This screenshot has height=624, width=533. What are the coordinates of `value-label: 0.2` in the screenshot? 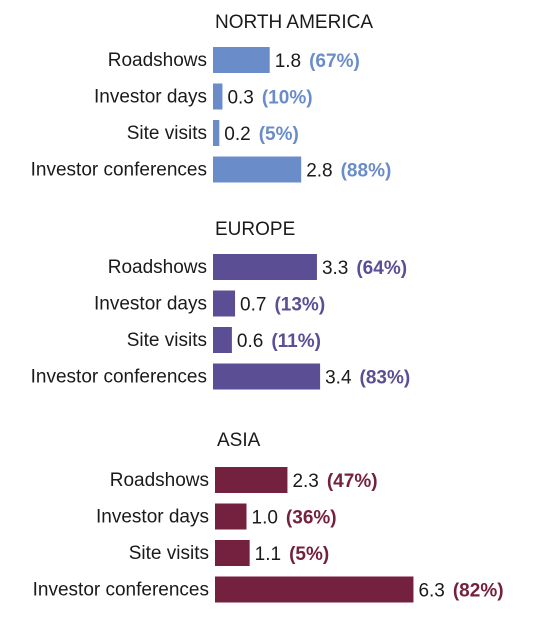 It's located at (237, 134).